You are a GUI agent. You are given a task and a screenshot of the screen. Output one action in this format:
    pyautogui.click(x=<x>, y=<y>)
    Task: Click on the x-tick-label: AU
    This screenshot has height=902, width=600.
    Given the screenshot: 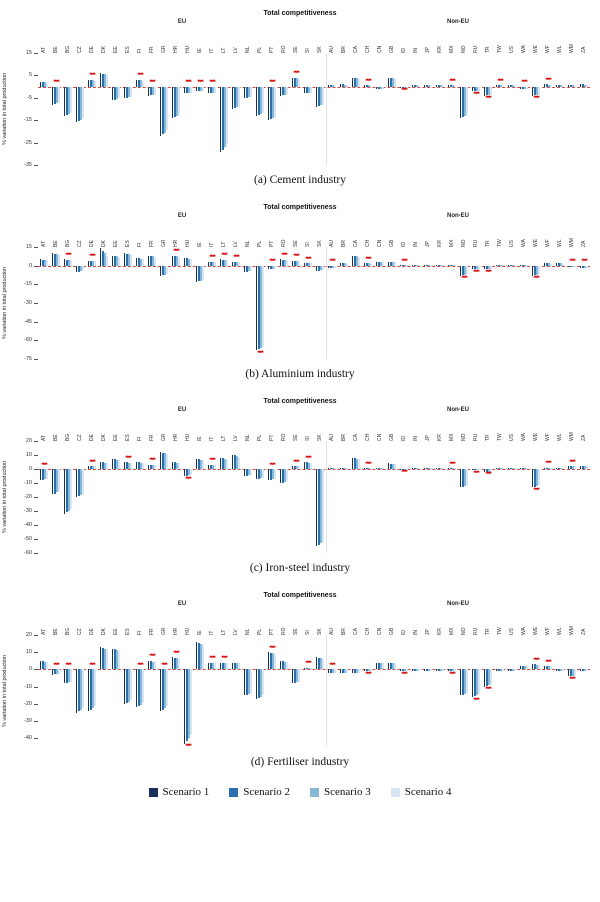 What is the action you would take?
    pyautogui.click(x=332, y=49)
    